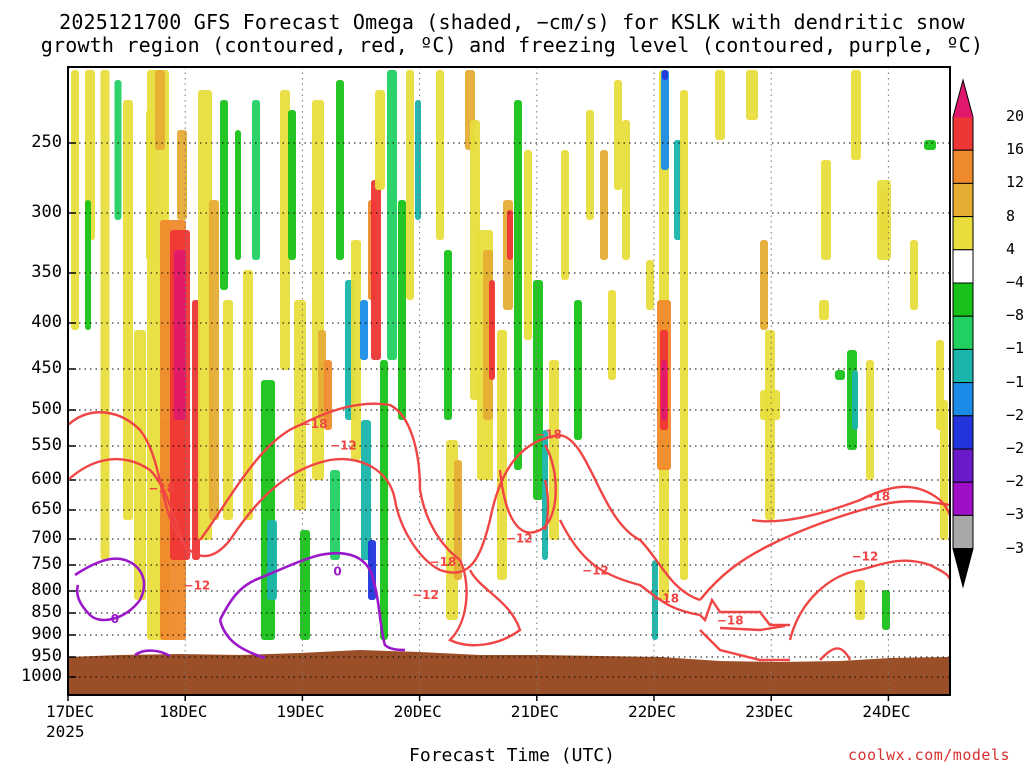 This screenshot has height=768, width=1024. What do you see at coordinates (886, 711) in the screenshot?
I see `x-tick-label: 24DEC` at bounding box center [886, 711].